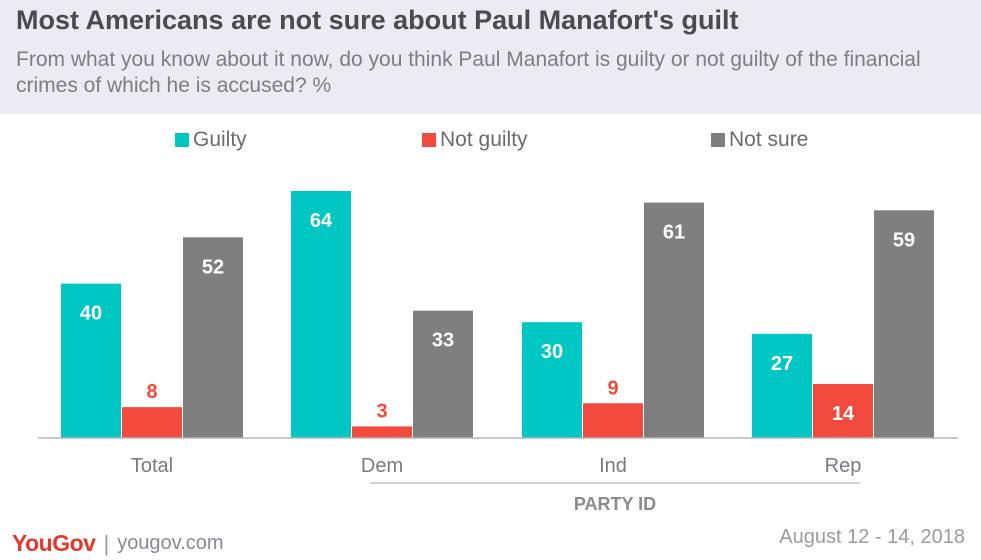 This screenshot has height=560, width=981. I want to click on legend-item-guilty: Guilty, so click(211, 140).